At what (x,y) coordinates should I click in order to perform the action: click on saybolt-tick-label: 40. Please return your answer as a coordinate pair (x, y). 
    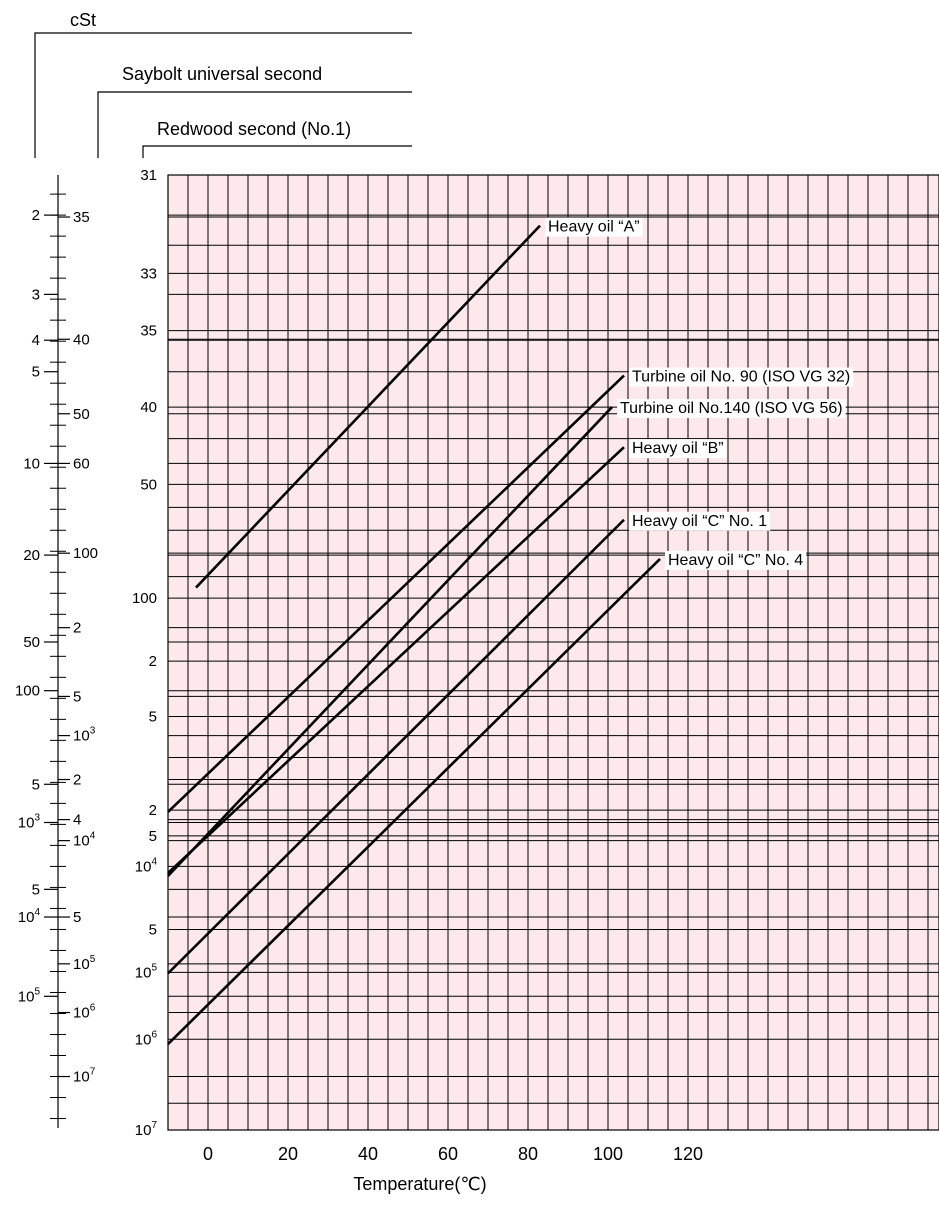
    Looking at the image, I should click on (81, 339).